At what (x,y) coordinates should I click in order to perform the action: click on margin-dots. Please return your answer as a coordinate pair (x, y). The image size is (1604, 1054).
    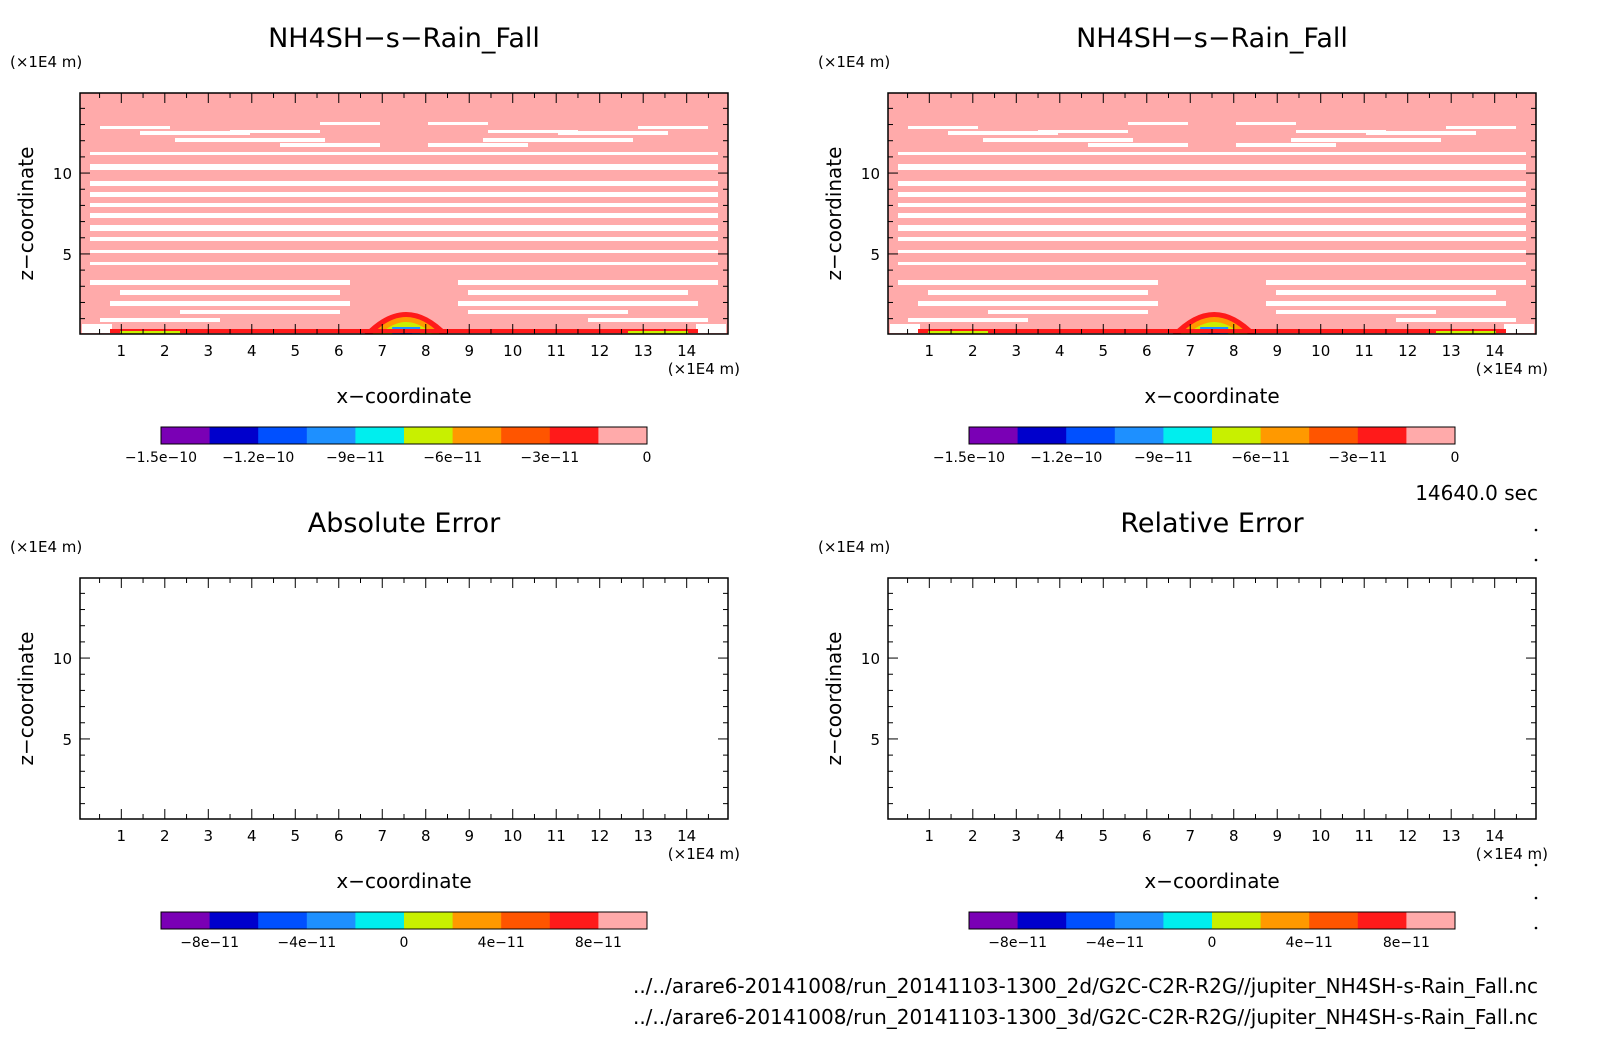
    Looking at the image, I should click on (1536, 729).